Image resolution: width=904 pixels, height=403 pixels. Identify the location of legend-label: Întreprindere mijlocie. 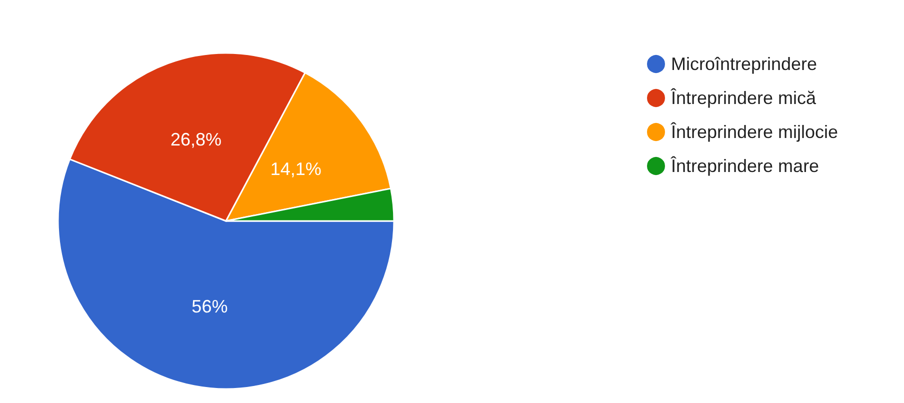
(754, 132).